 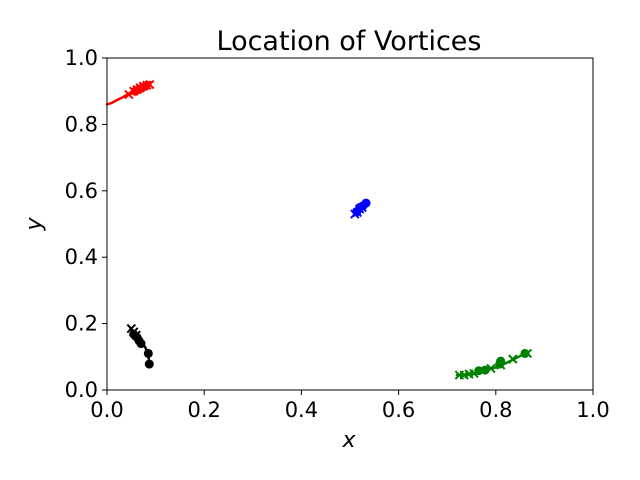 What do you see at coordinates (81, 390) in the screenshot?
I see `y-tick-label: 0.0` at bounding box center [81, 390].